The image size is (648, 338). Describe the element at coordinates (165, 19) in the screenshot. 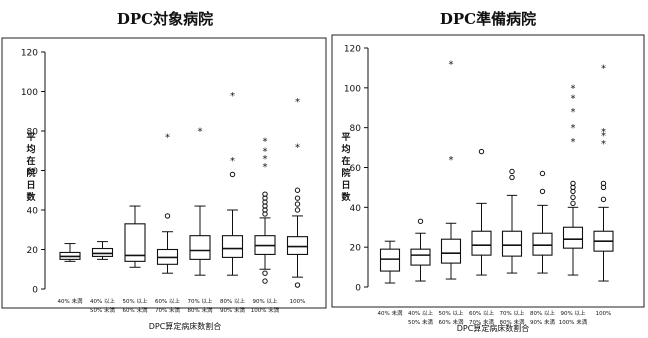

I see `chart-title: DPC対象病院` at that location.